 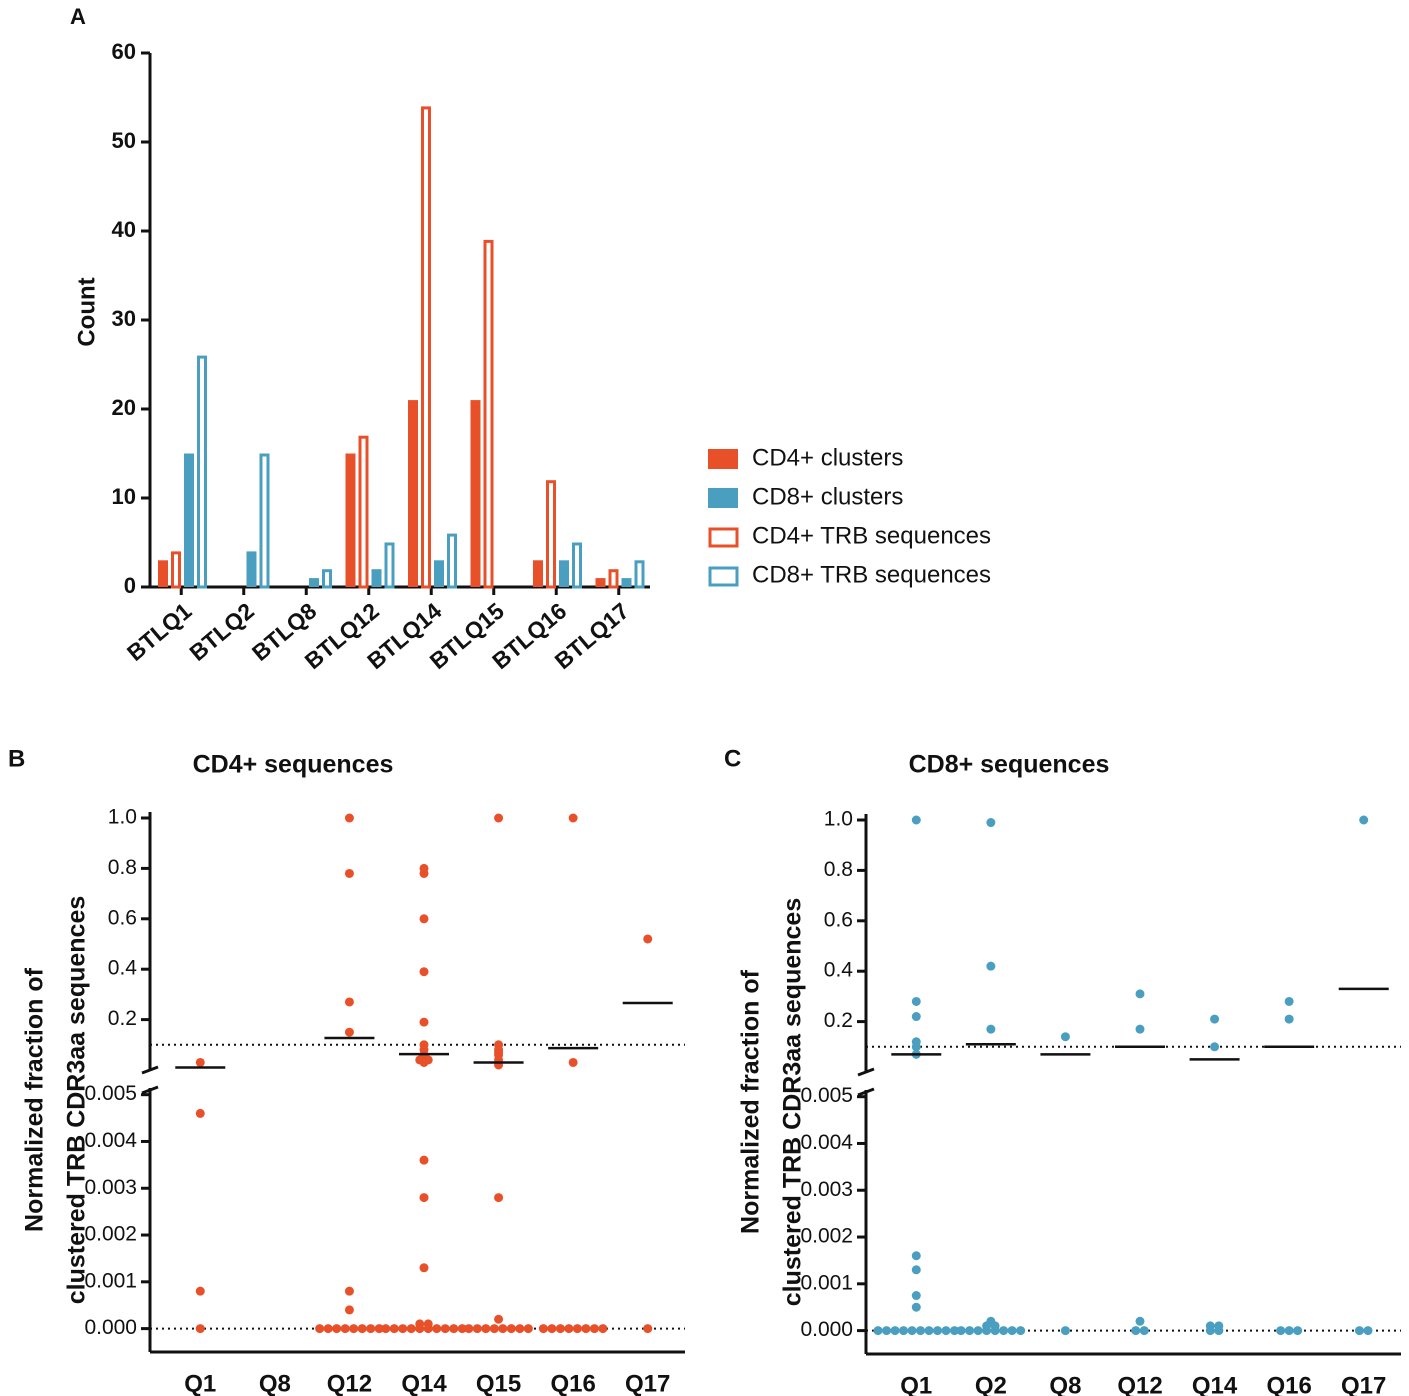 What do you see at coordinates (1139, 1384) in the screenshot?
I see `x-tick-label: Q12` at bounding box center [1139, 1384].